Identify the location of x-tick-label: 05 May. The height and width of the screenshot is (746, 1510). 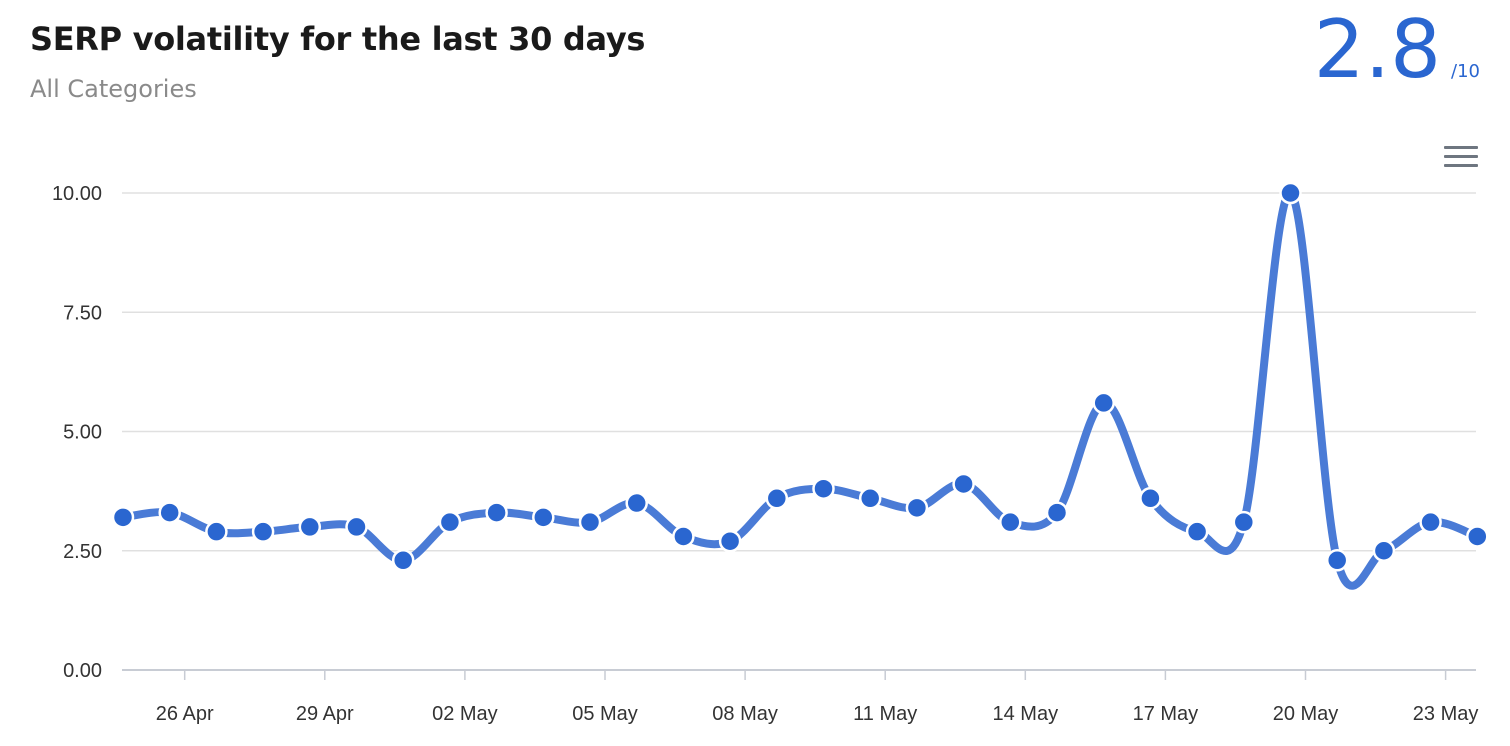
(605, 714).